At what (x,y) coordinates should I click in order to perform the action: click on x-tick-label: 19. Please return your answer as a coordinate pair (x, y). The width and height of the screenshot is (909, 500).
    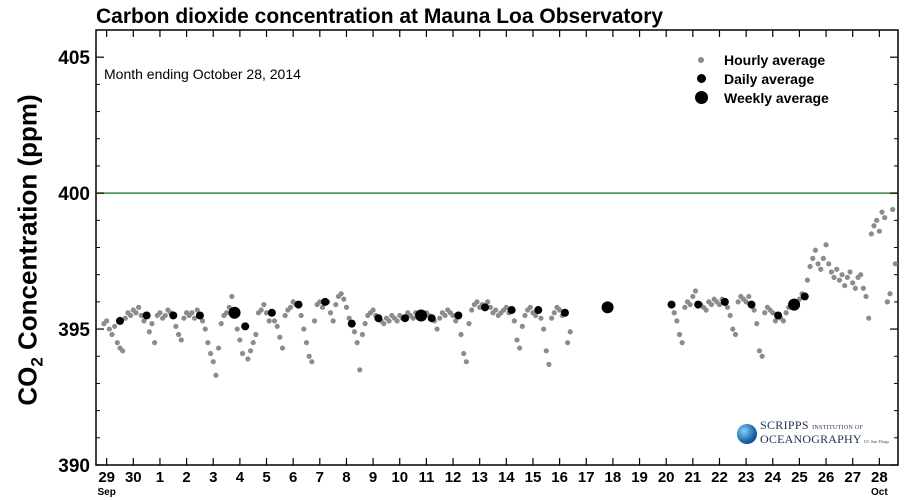
    Looking at the image, I should click on (639, 477).